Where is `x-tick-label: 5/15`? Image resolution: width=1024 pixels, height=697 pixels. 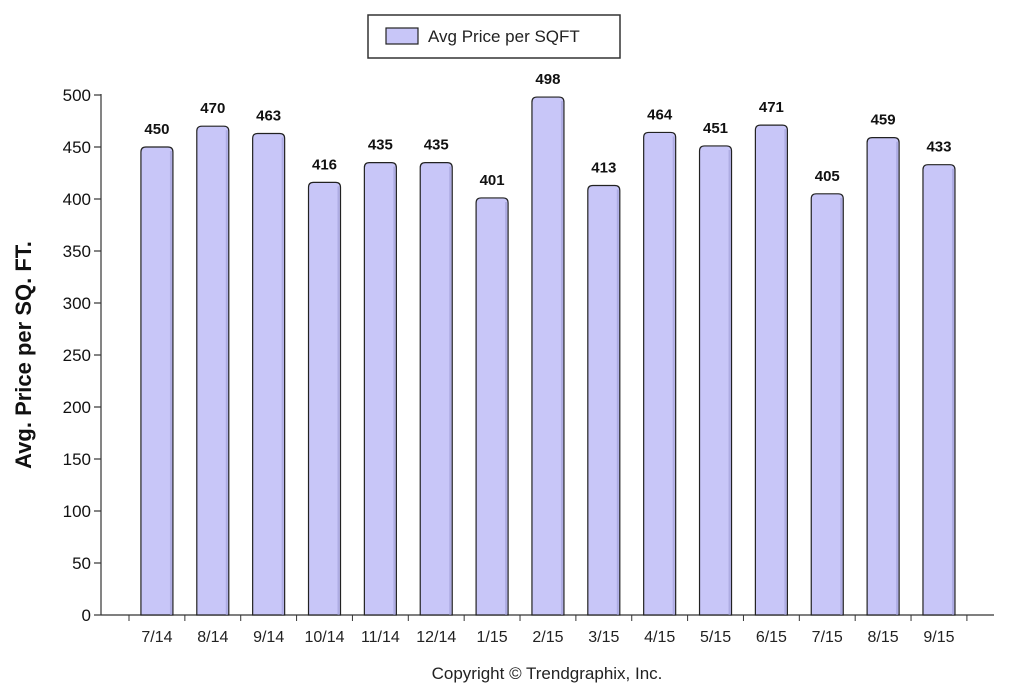 x-tick-label: 5/15 is located at coordinates (715, 637).